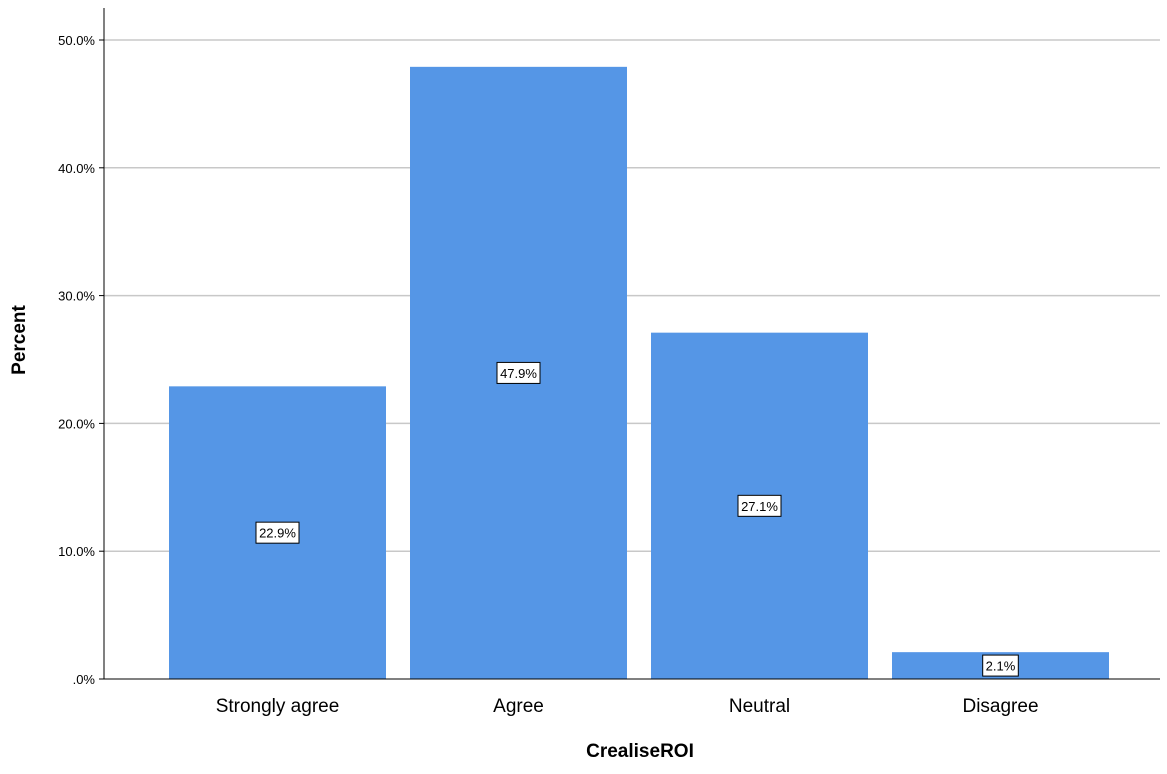  I want to click on data-label-text: 47.9%, so click(518, 373).